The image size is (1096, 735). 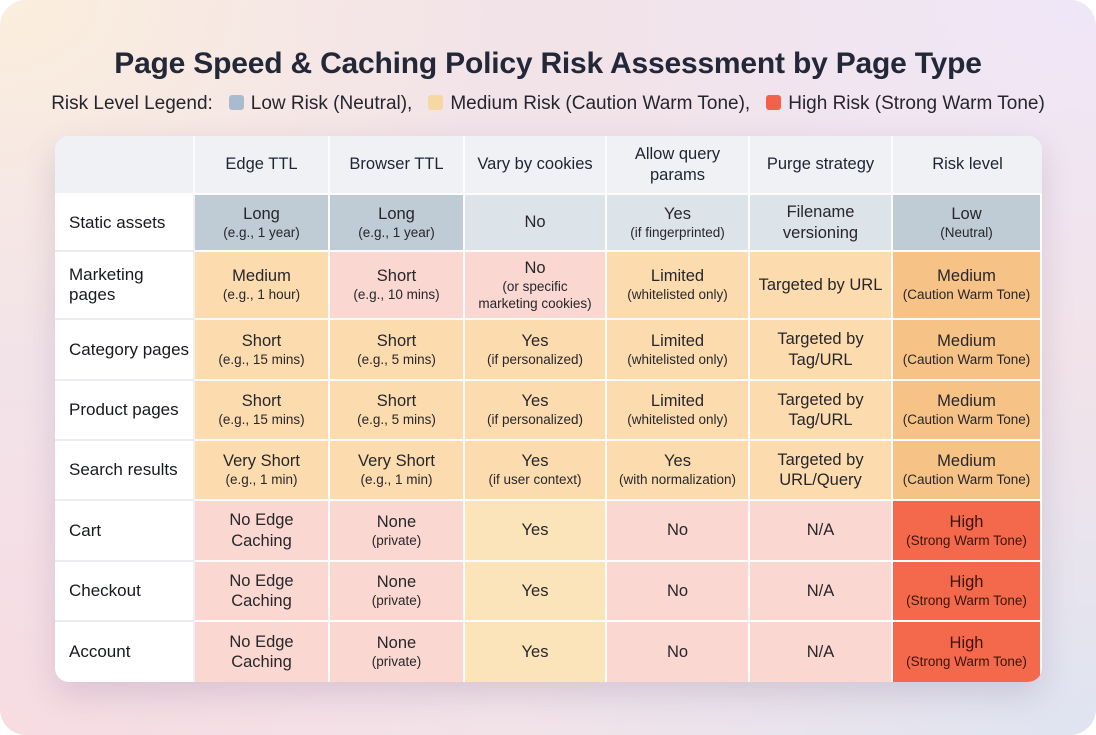 I want to click on column-header-purge-strategy: Purge strategy, so click(x=821, y=165).